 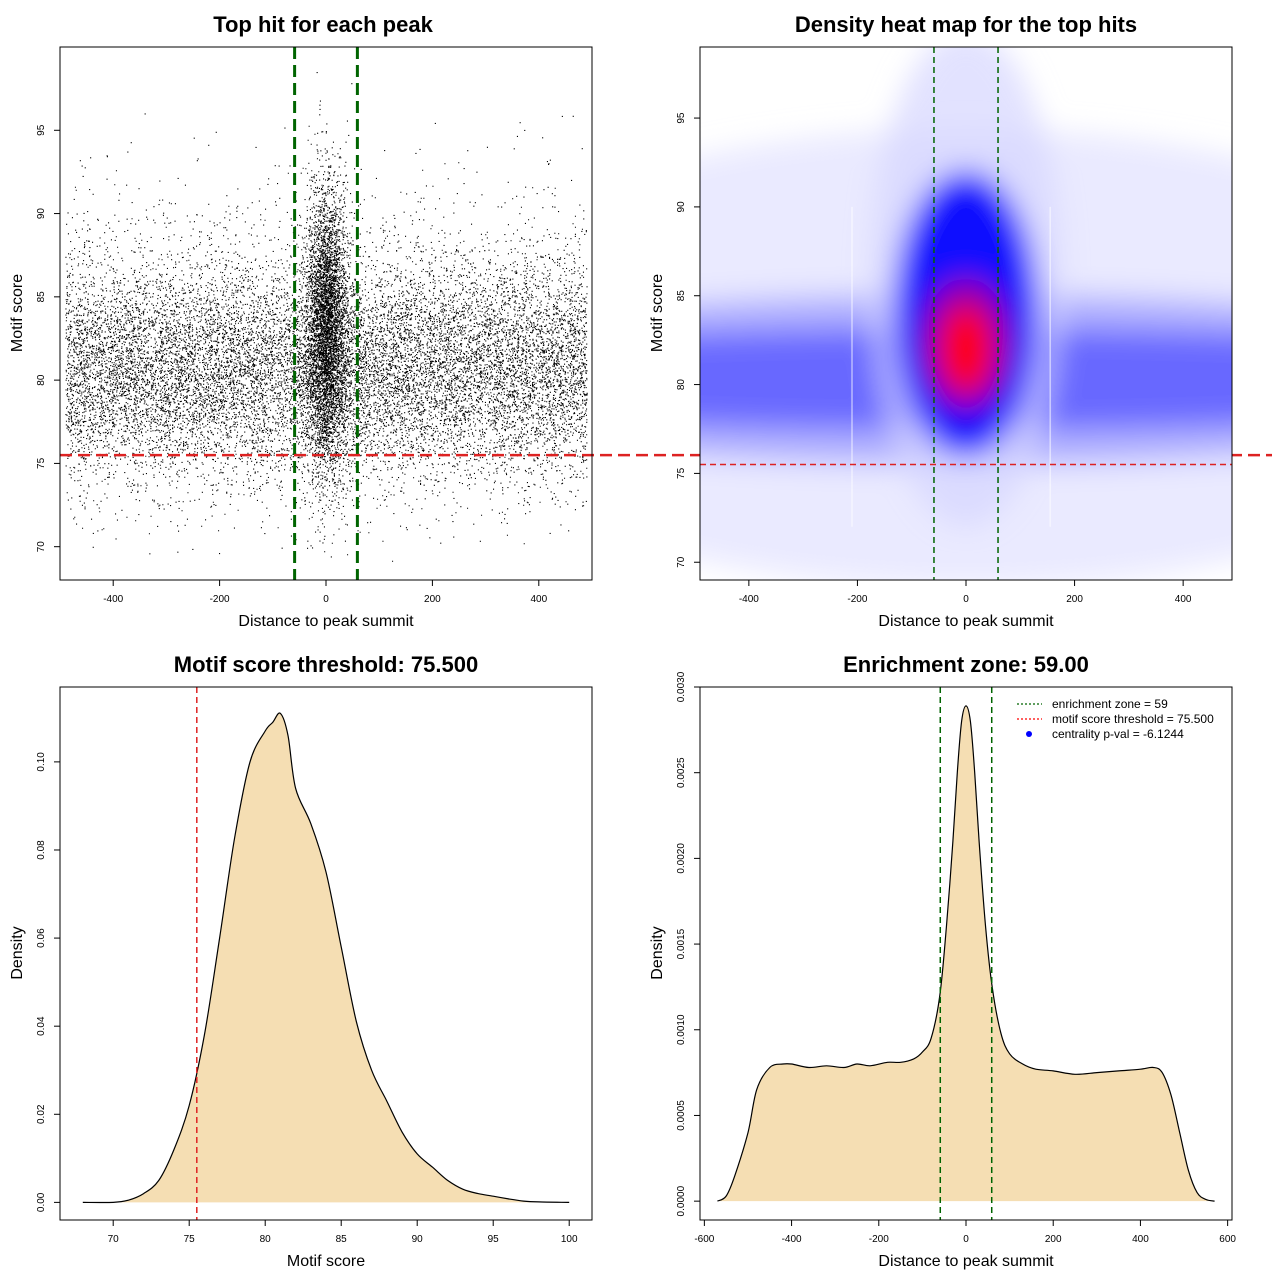 What do you see at coordinates (41, 463) in the screenshot?
I see `scatter-y-tick-label-1: 75` at bounding box center [41, 463].